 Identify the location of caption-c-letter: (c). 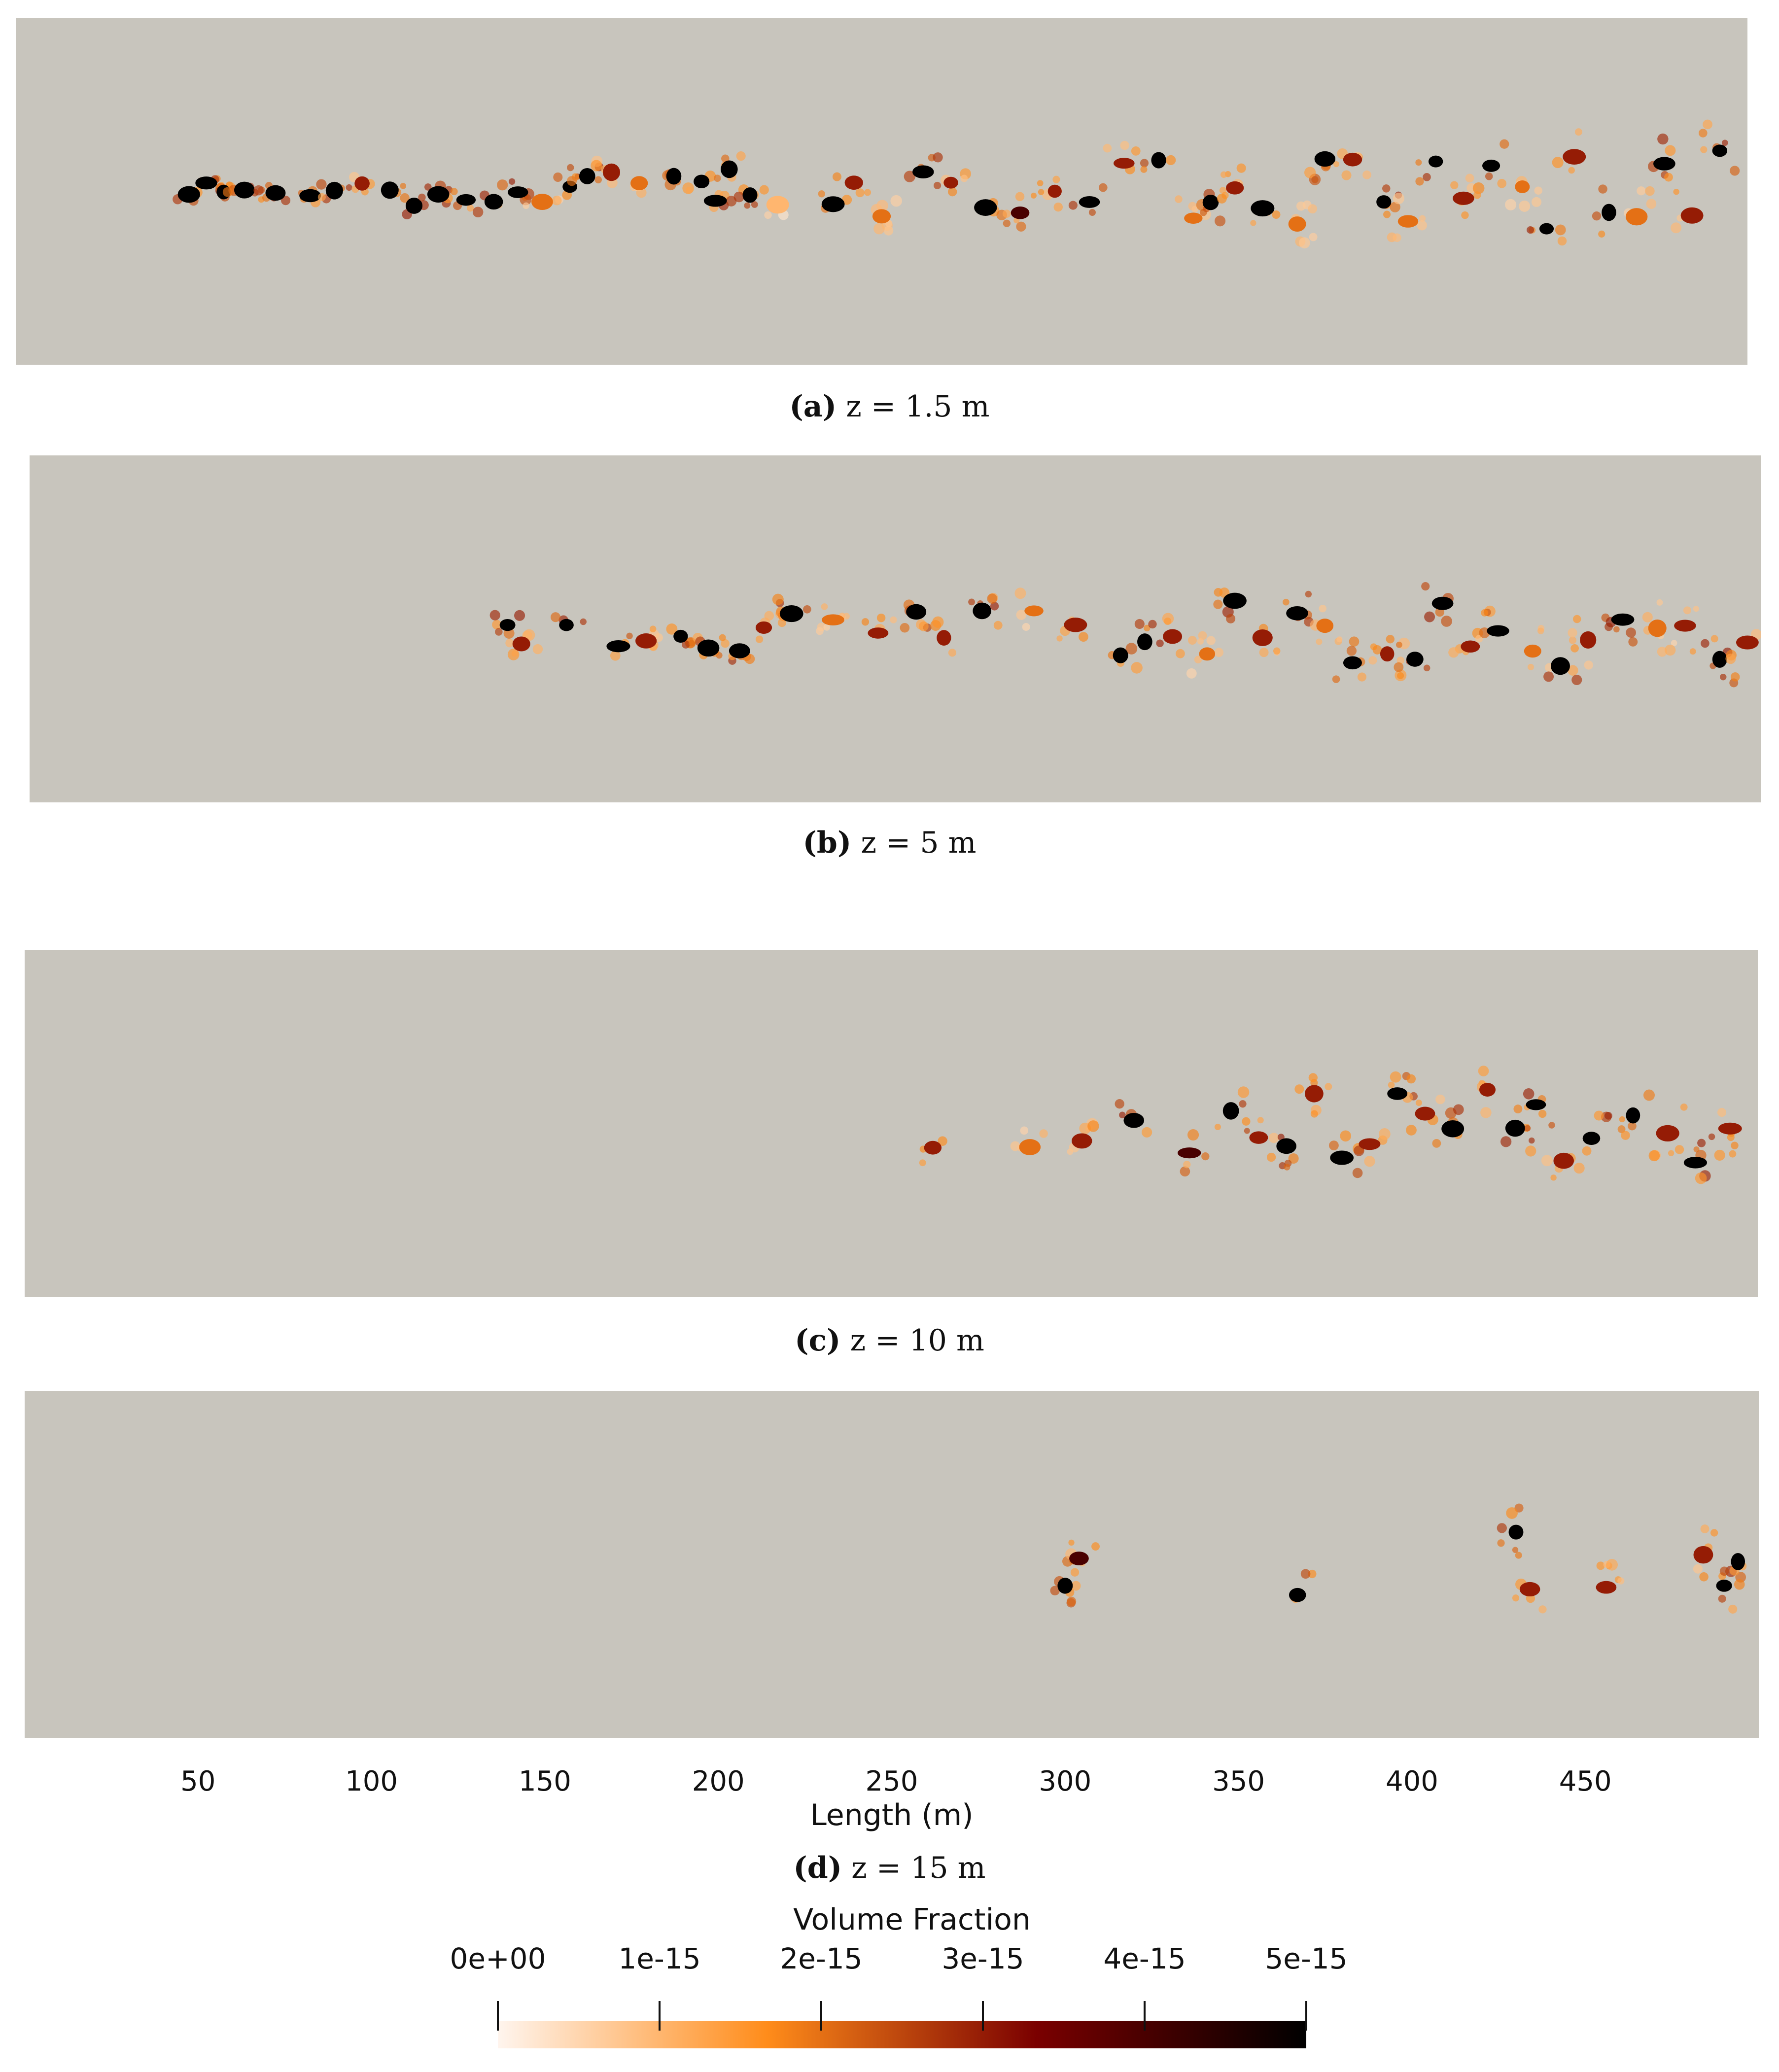
(818, 1340).